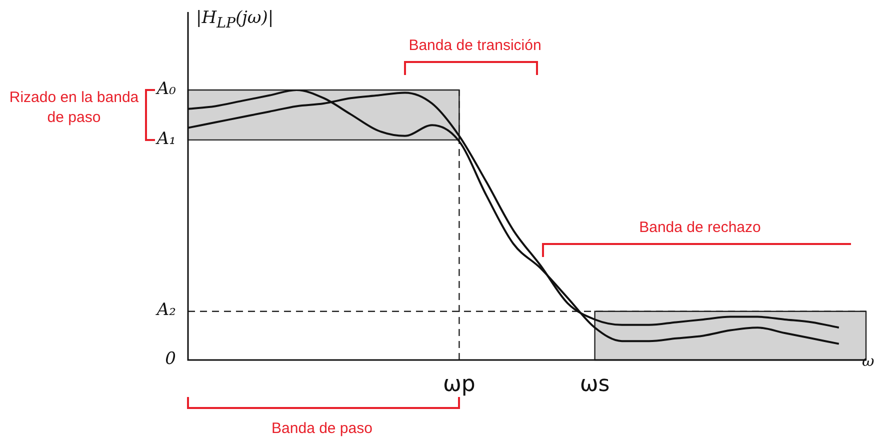 The width and height of the screenshot is (878, 439). Describe the element at coordinates (235, 20) in the screenshot. I see `y-axis-title: |H$_{LP}$(jω)|` at that location.